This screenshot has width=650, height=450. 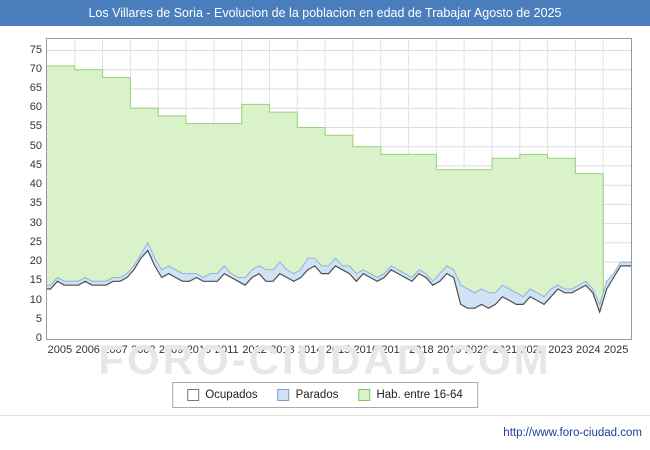 I want to click on x-tick-label: 2024, so click(x=588, y=350).